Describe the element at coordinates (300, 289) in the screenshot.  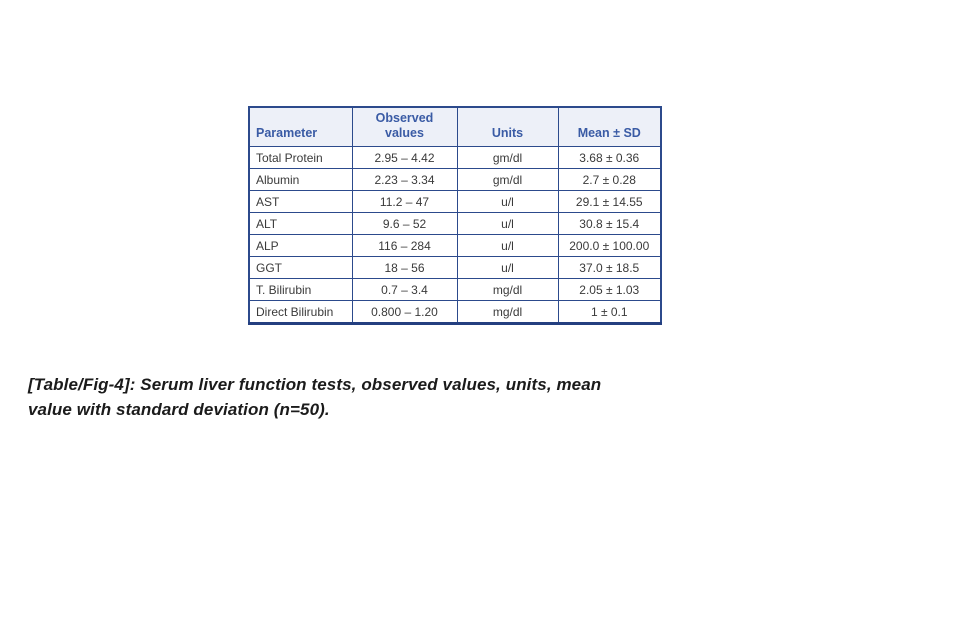
I see `cell-parameter: T. Bilirubin` at that location.